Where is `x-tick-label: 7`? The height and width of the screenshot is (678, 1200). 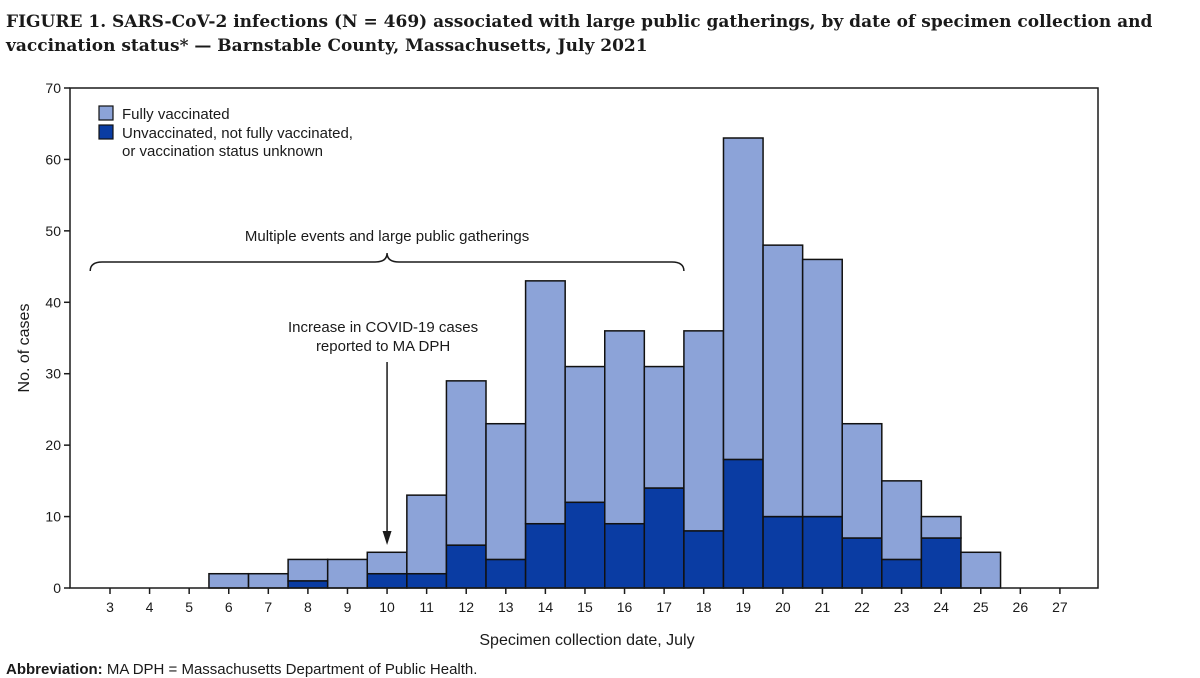 x-tick-label: 7 is located at coordinates (268, 607).